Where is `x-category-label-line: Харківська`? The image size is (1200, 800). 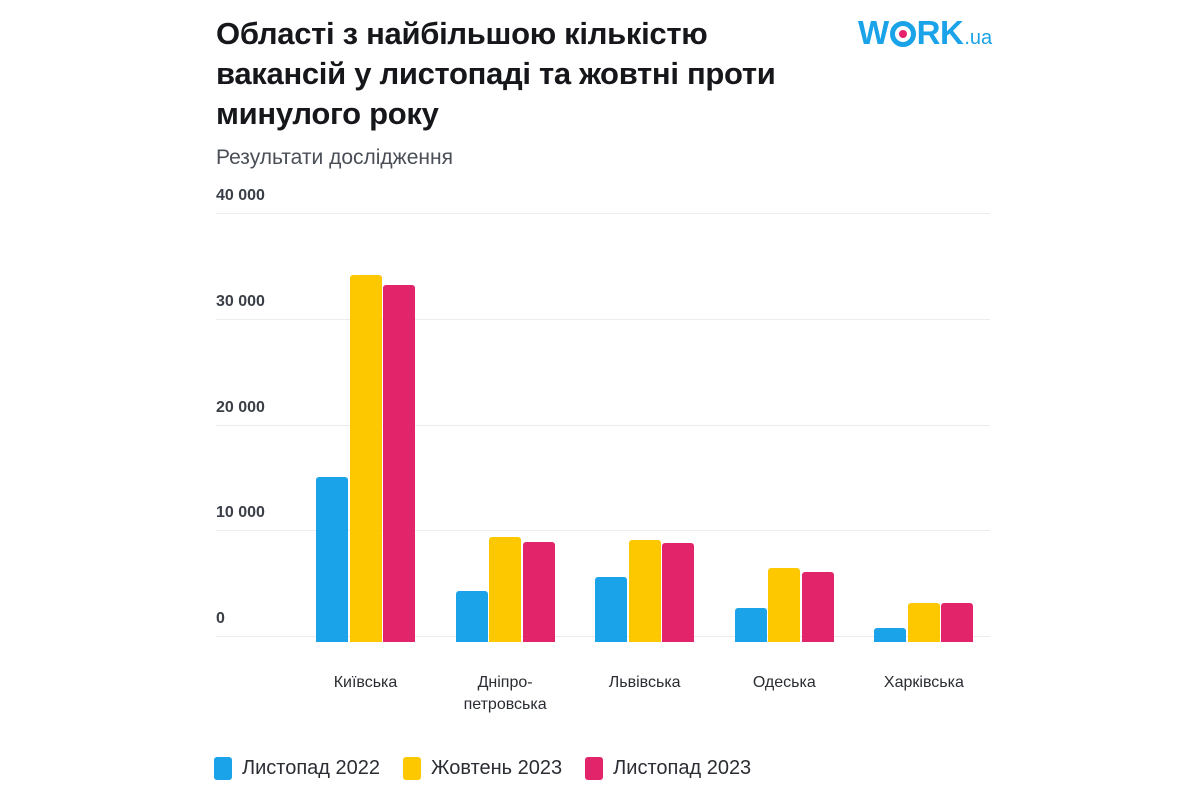 x-category-label-line: Харківська is located at coordinates (923, 682).